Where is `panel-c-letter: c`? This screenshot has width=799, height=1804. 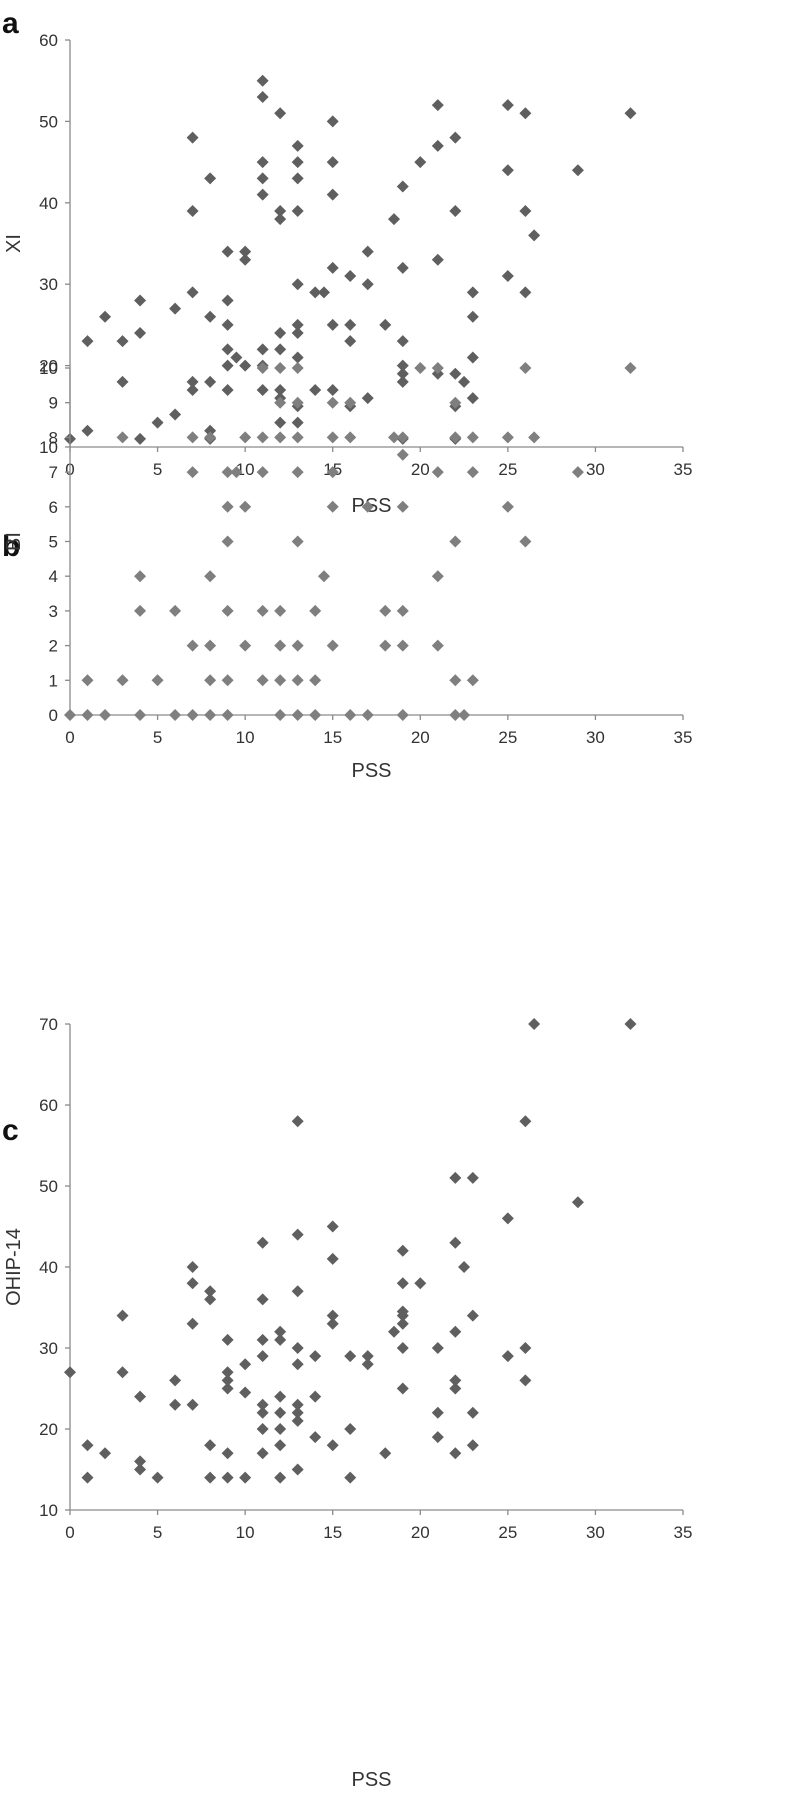 panel-c-letter: c is located at coordinates (10, 1130).